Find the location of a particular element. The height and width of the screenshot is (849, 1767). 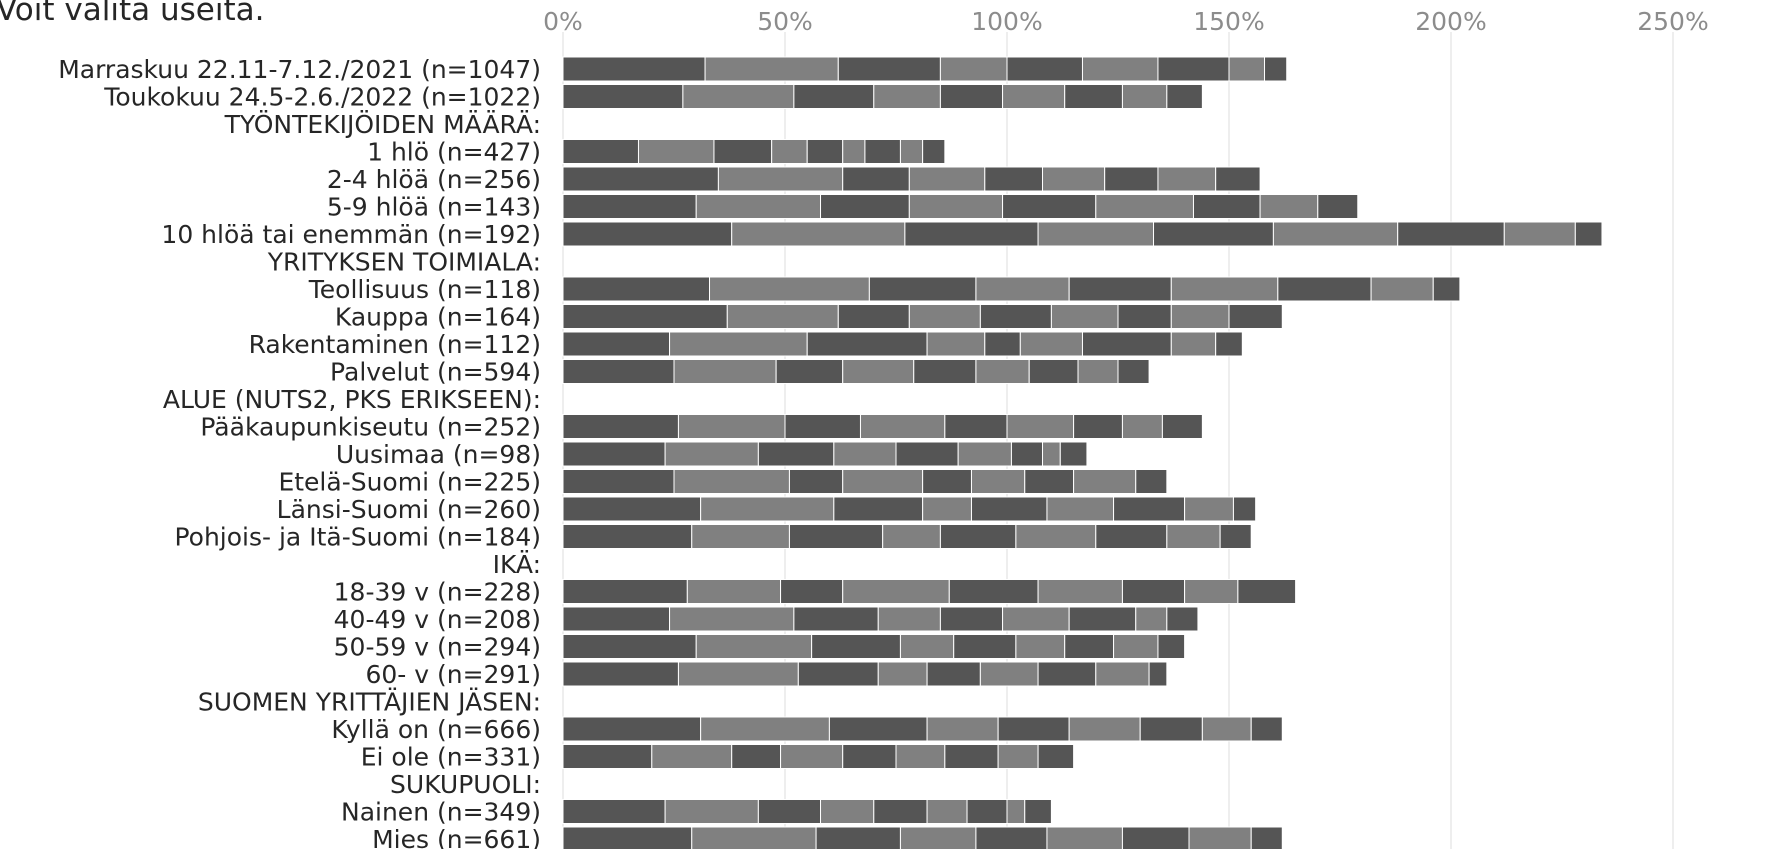

category-label: Pohjois- ja Itä-Suomi (n=184) is located at coordinates (357, 537).